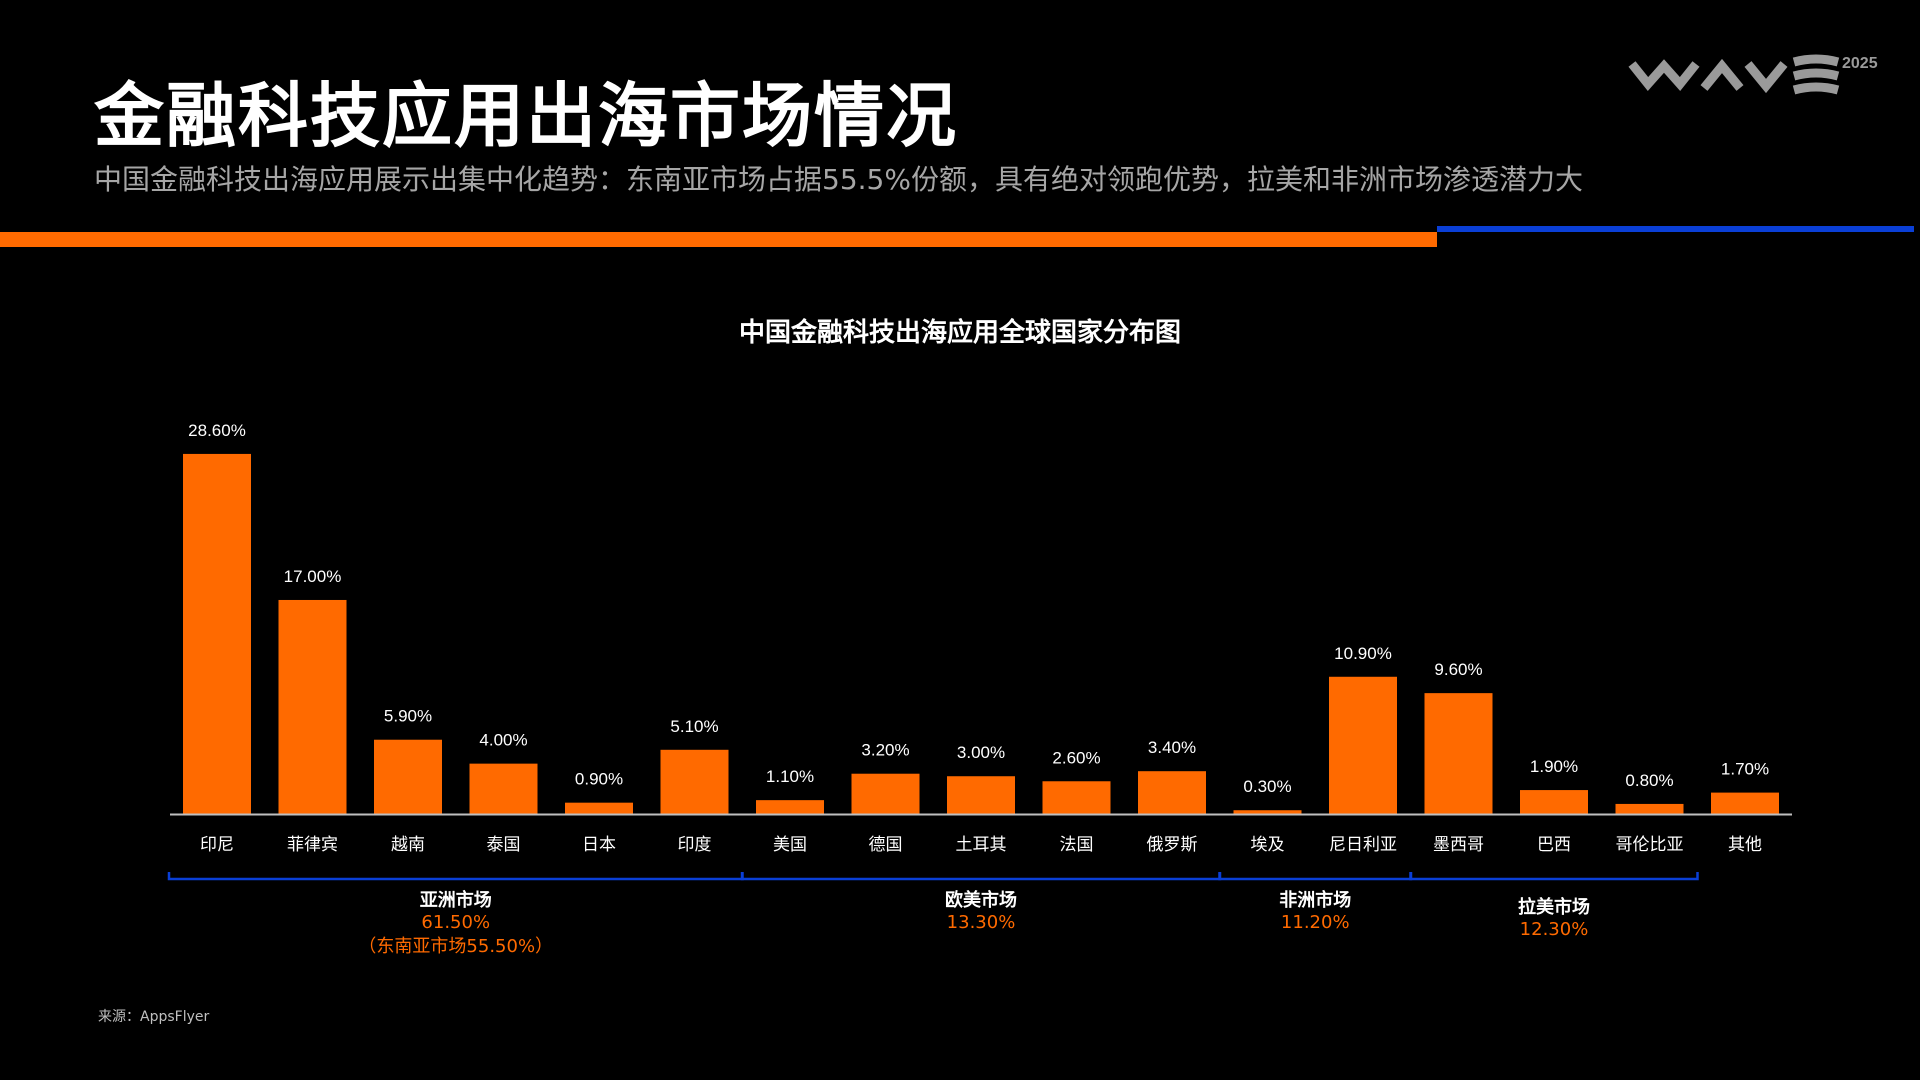  I want to click on category-label: 越南, so click(408, 845).